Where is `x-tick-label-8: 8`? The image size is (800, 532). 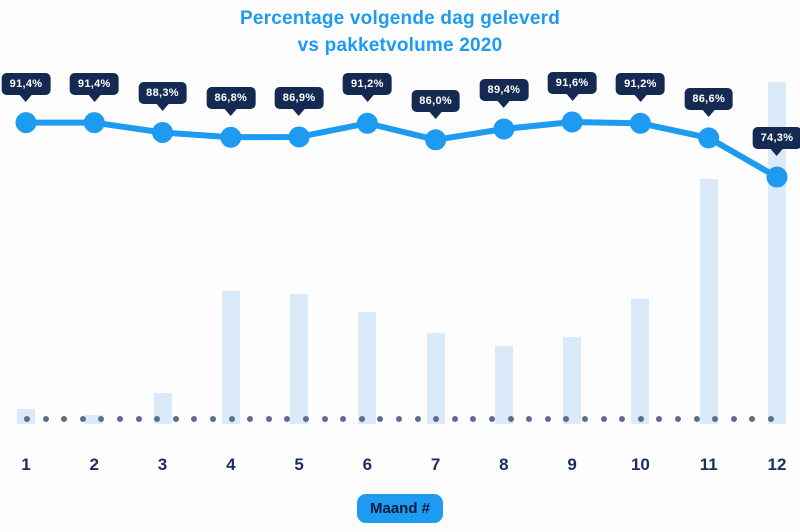
x-tick-label-8: 8 is located at coordinates (504, 464).